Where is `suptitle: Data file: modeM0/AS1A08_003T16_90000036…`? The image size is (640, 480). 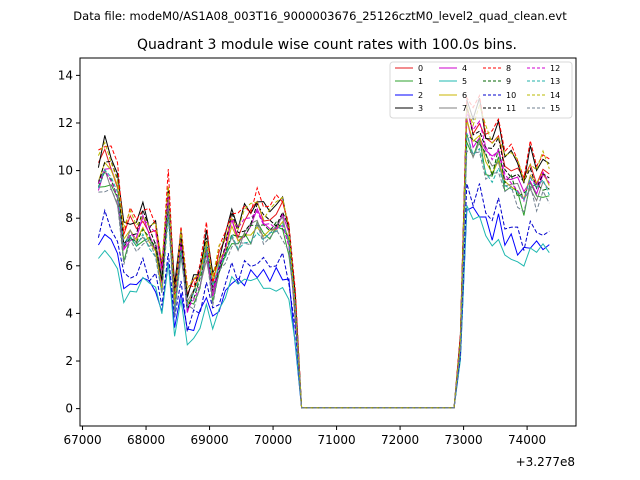
suptitle: Data file: modeM0/AS1A08_003T16_90000036… is located at coordinates (320, 16).